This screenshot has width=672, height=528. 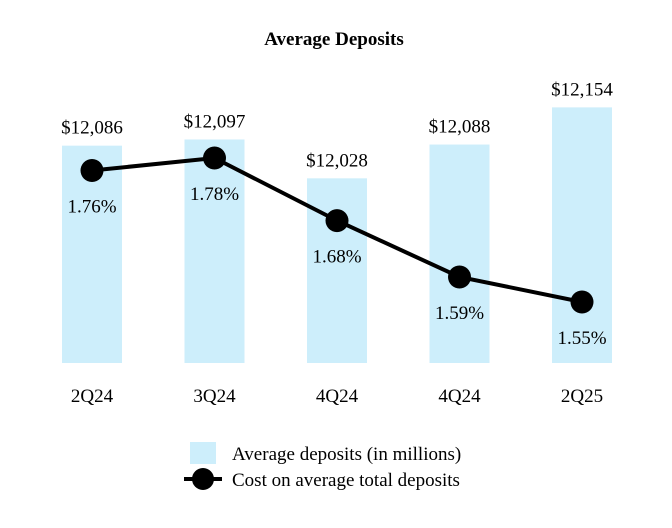 I want to click on bar-value-label-1: $12,097, so click(x=215, y=121).